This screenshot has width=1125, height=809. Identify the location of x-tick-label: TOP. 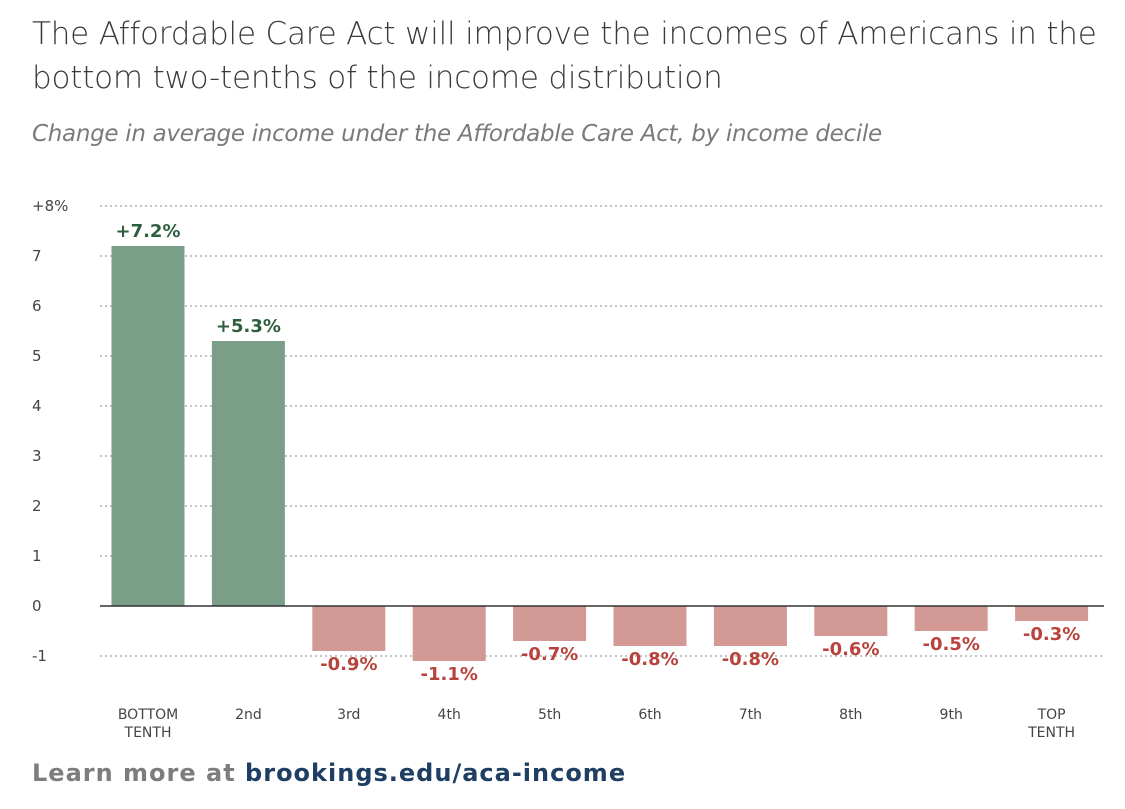
(1051, 715).